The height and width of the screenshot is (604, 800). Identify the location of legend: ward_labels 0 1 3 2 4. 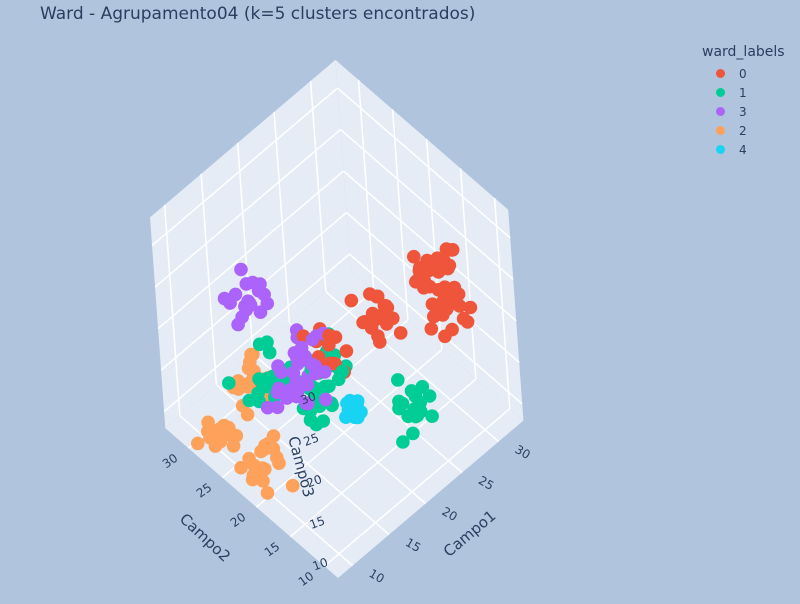
(743, 101).